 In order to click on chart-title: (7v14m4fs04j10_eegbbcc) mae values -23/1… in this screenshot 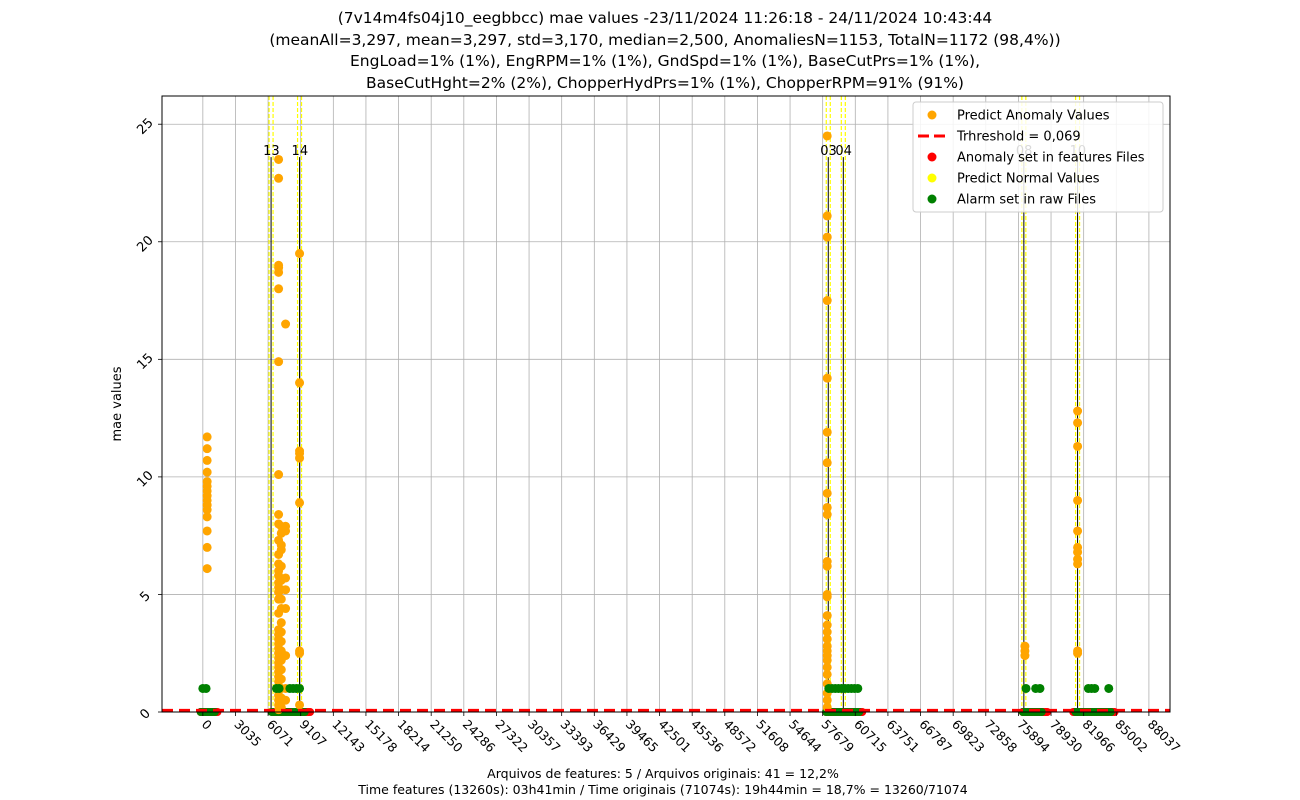, I will do `click(650, 51)`.